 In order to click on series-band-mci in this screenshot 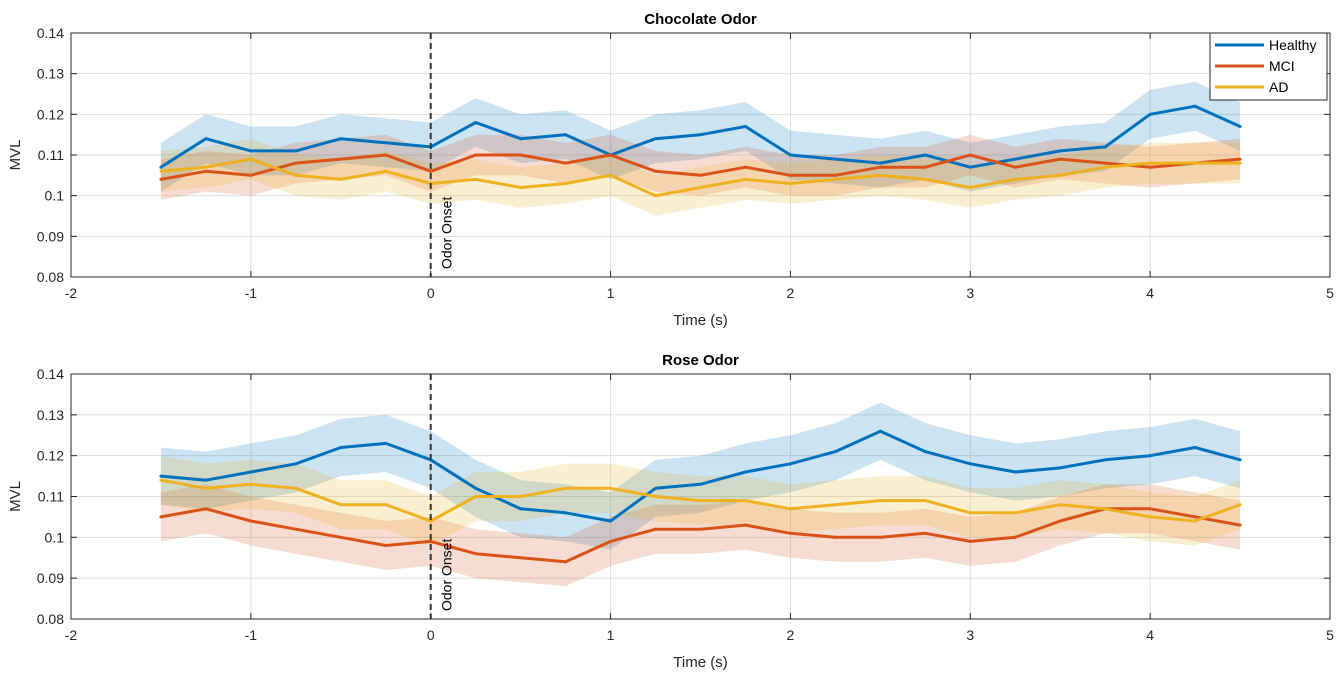, I will do `click(700, 535)`.